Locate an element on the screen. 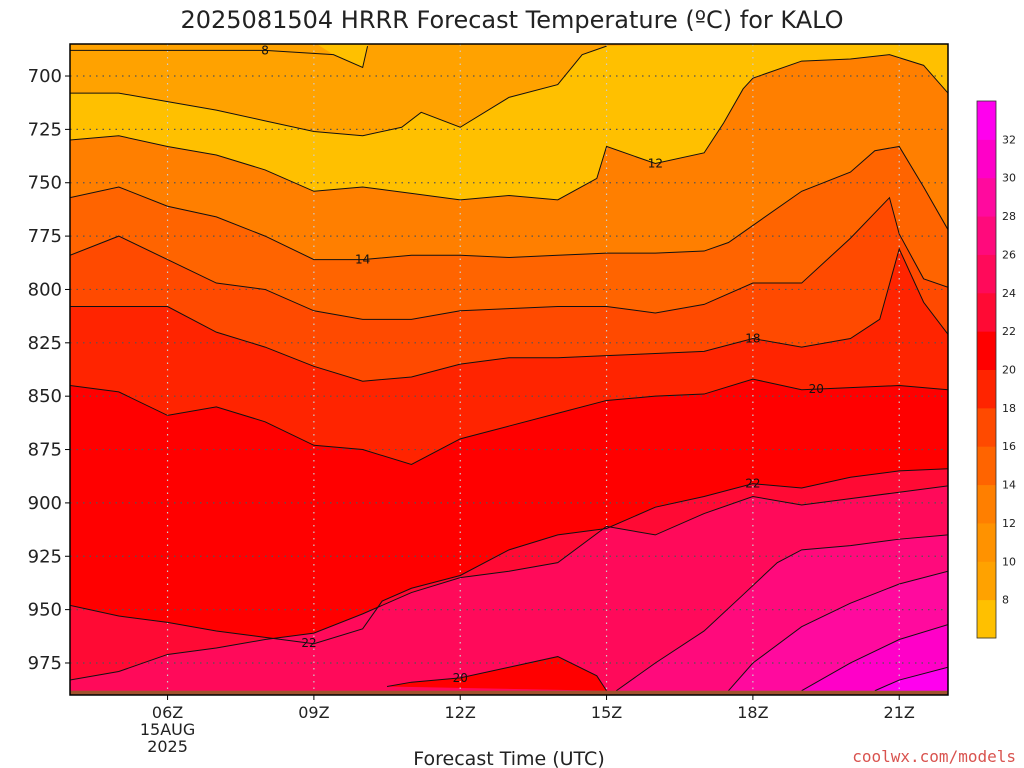  x-tick-label: 15Z is located at coordinates (606, 712).